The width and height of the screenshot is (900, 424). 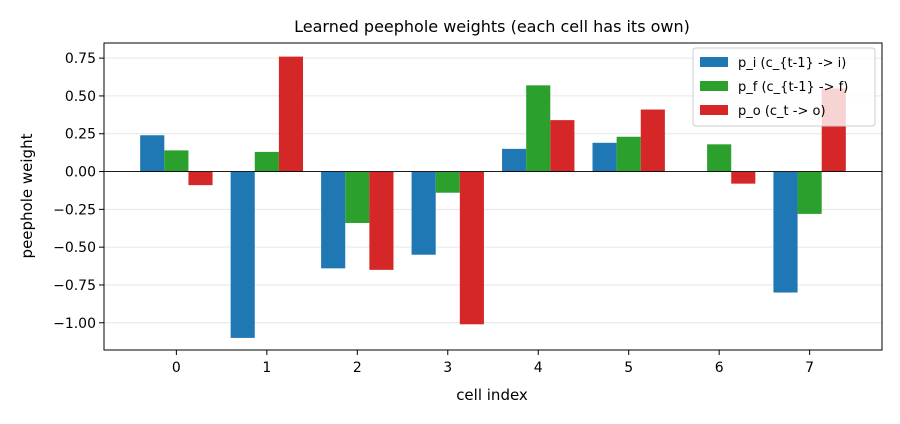 What do you see at coordinates (719, 368) in the screenshot?
I see `x-tick-label: 6` at bounding box center [719, 368].